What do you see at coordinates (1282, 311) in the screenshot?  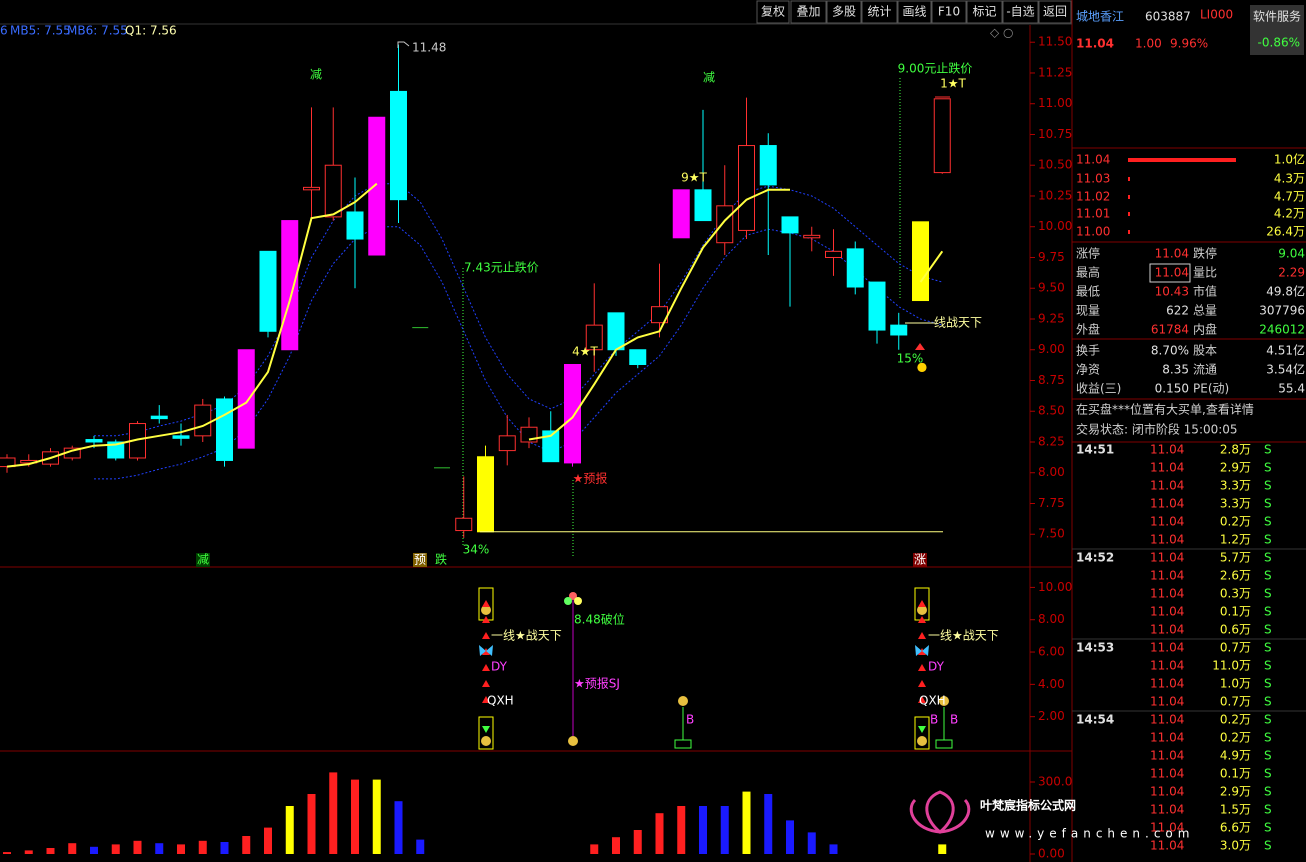 I see `stat-value: 307796` at bounding box center [1282, 311].